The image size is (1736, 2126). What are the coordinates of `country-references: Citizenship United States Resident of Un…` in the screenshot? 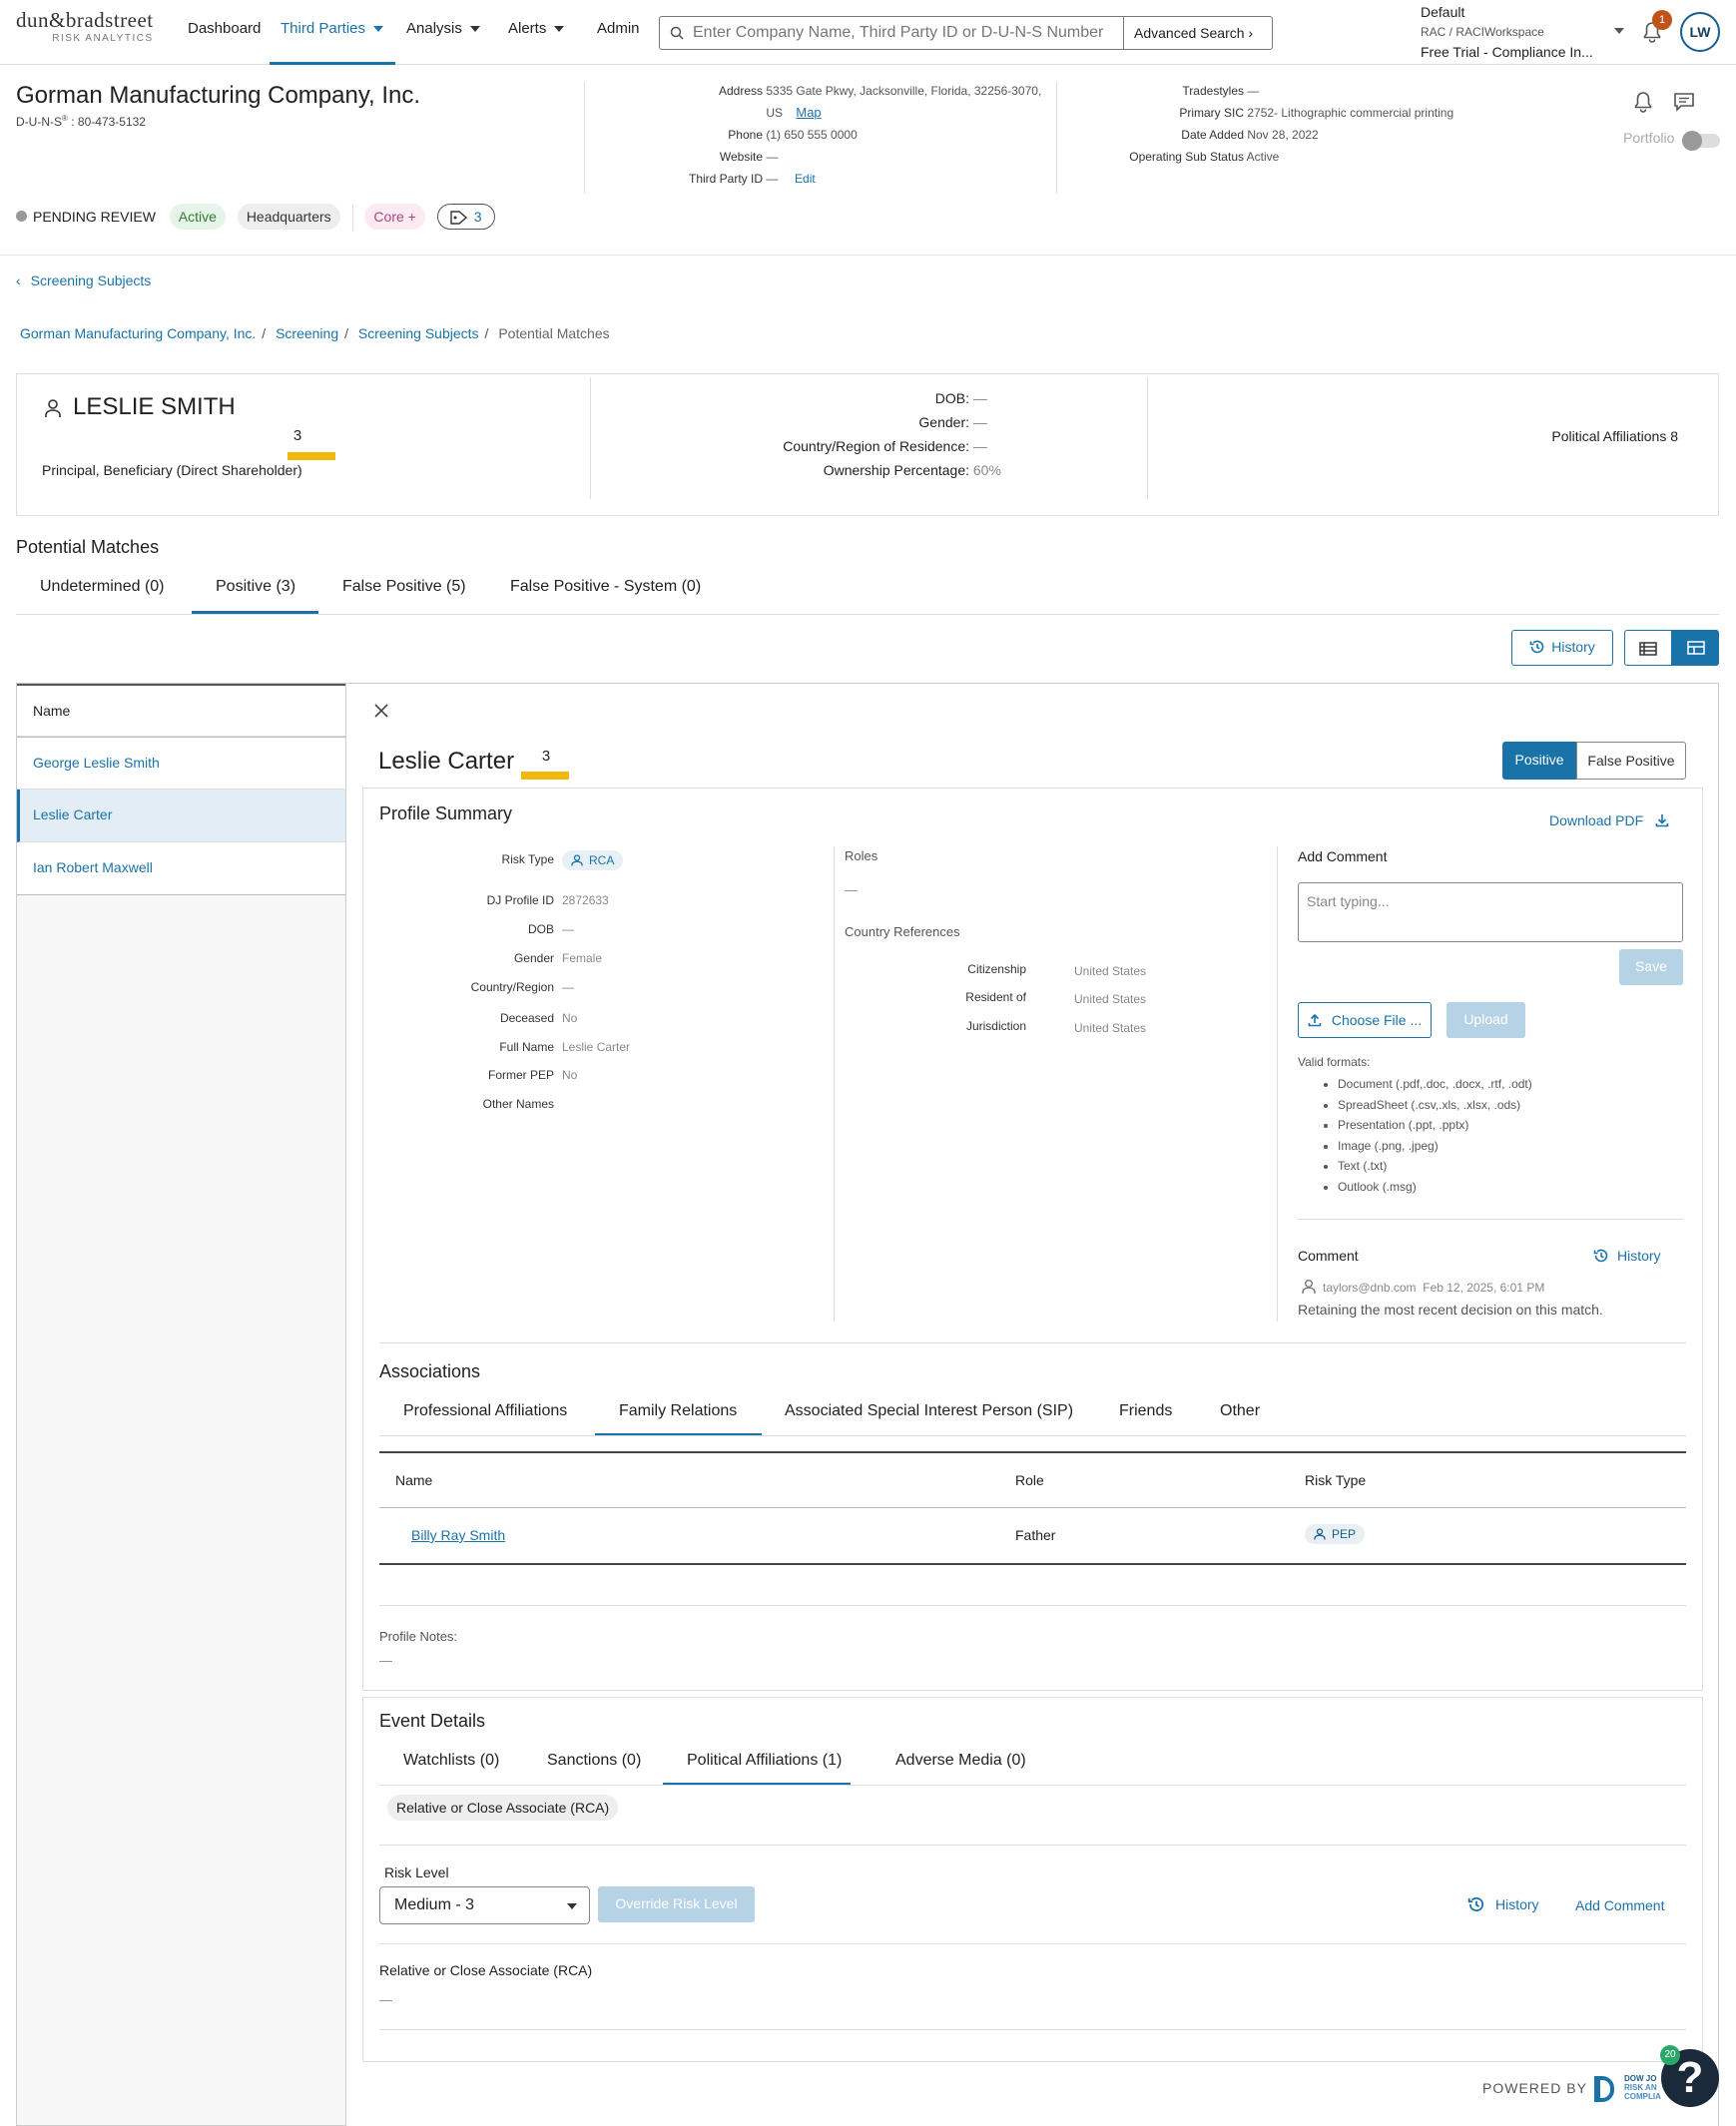 It's located at (995, 1005).